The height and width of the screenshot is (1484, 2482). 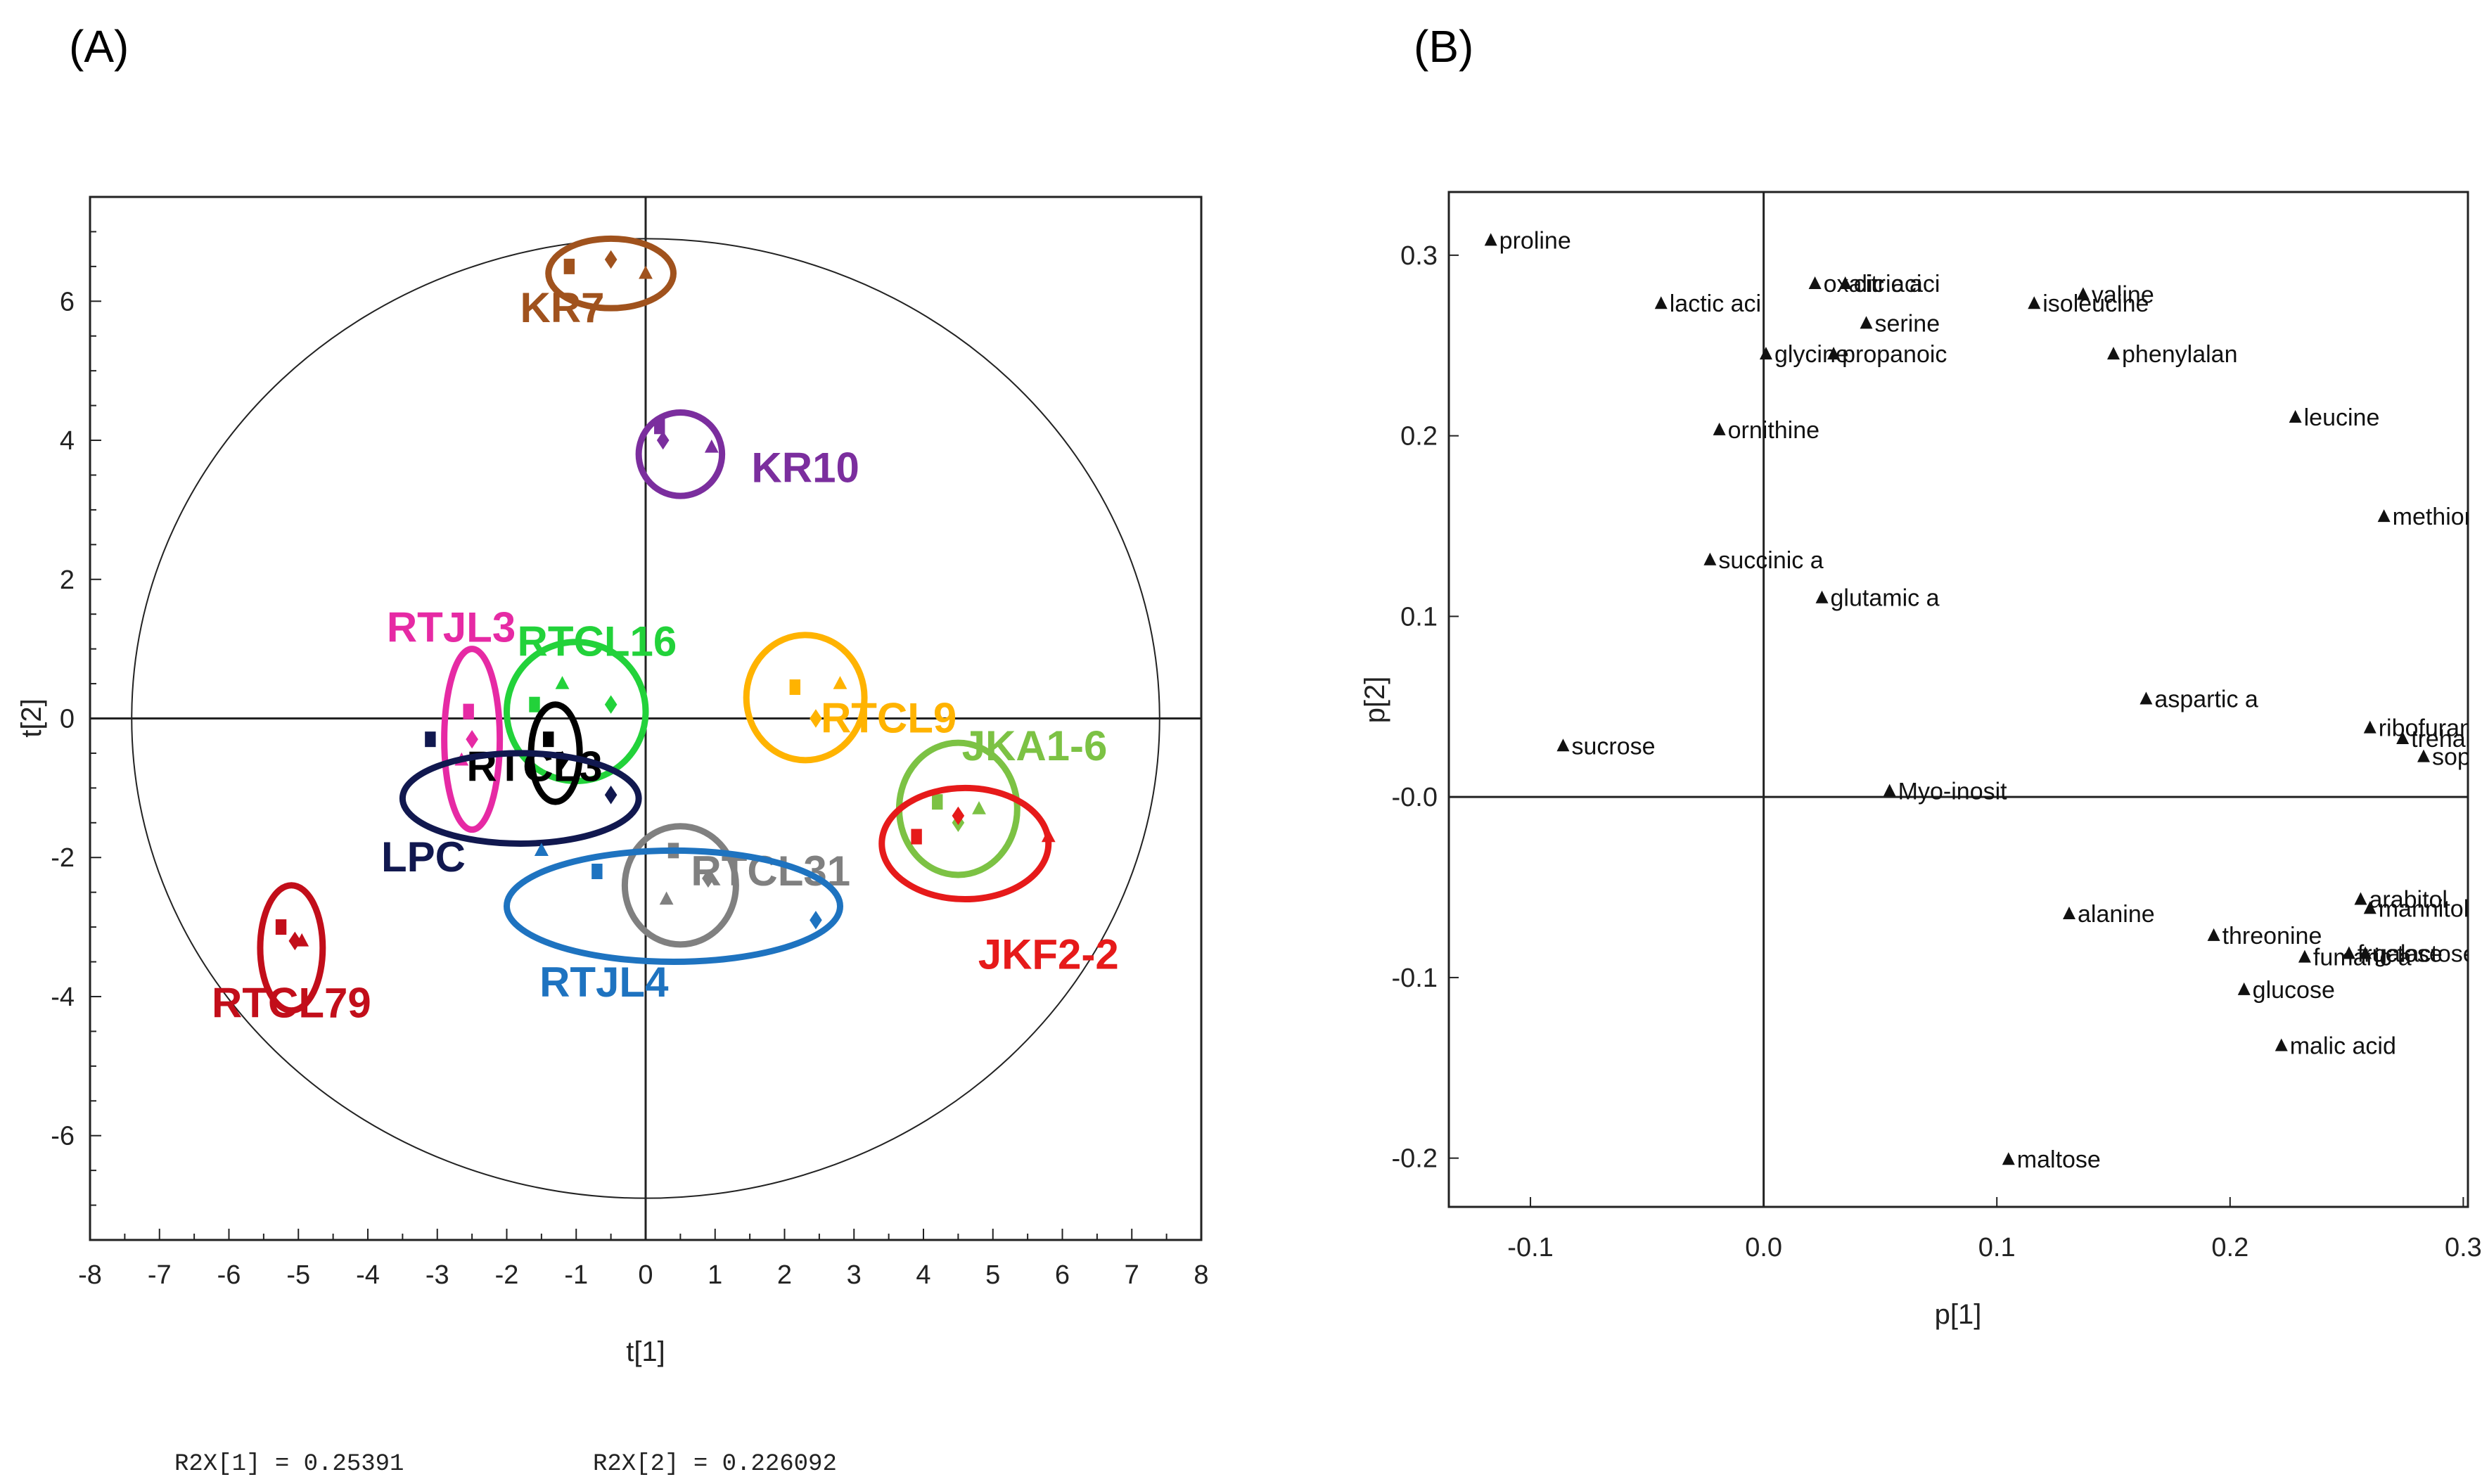 I want to click on variable-marker-sucrose, so click(x=1563, y=745).